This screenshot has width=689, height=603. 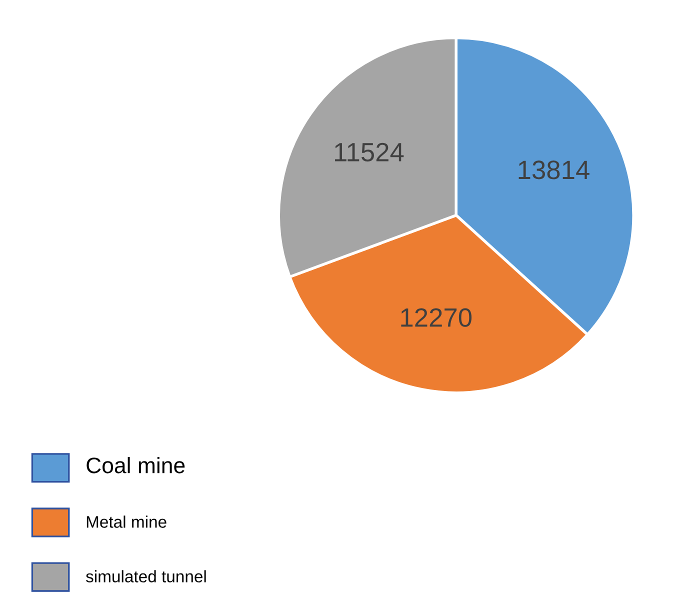 What do you see at coordinates (135, 465) in the screenshot?
I see `legend-label: Coal mine` at bounding box center [135, 465].